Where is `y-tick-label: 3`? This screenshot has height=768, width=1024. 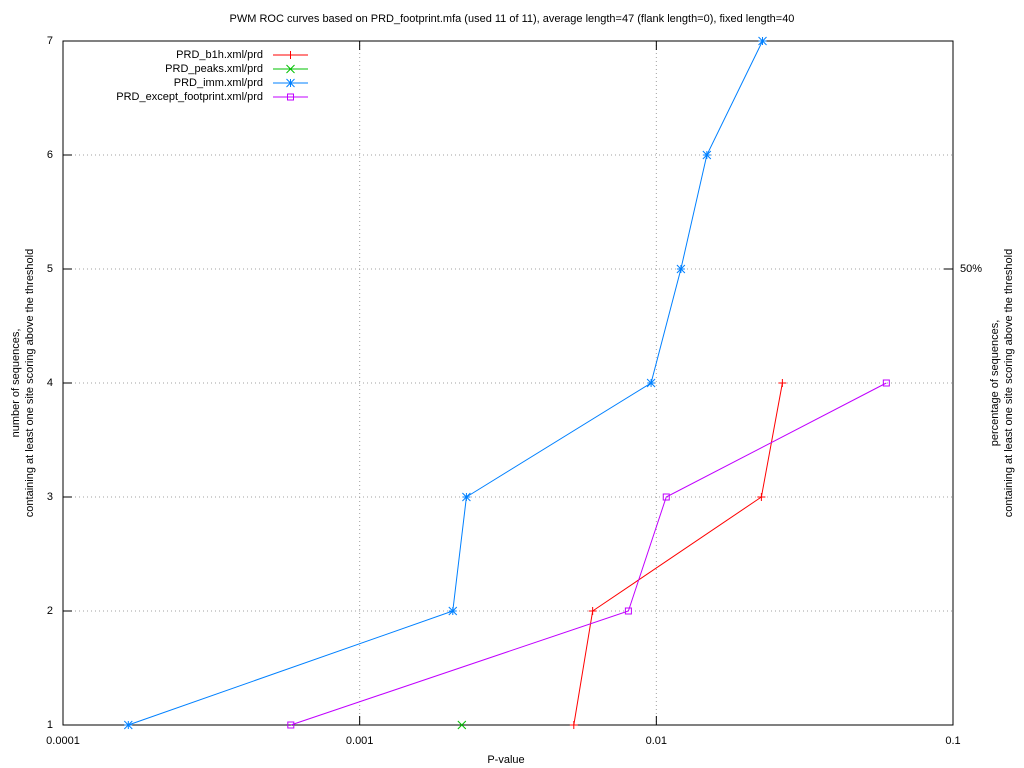 y-tick-label: 3 is located at coordinates (50, 497).